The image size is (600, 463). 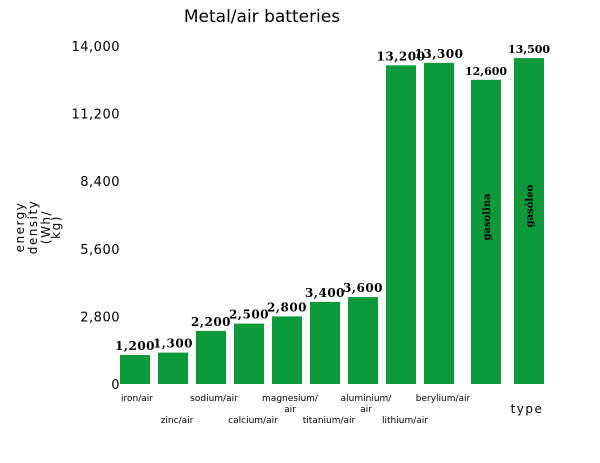 What do you see at coordinates (405, 421) in the screenshot?
I see `x-tick-label: lithium/air` at bounding box center [405, 421].